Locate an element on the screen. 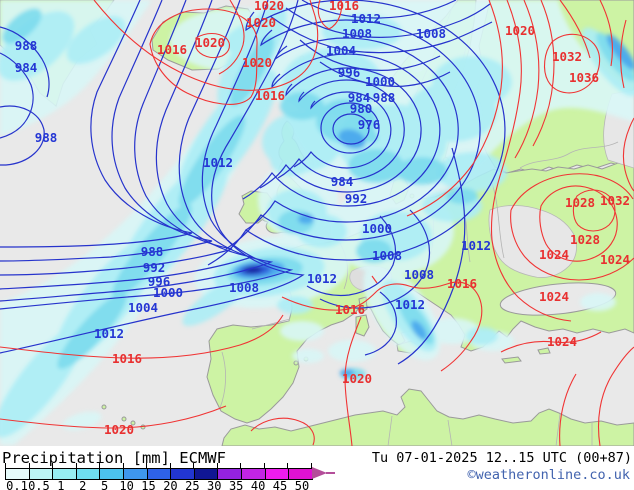 The width and height of the screenshot is (634, 490). scale-tick-label: 10 is located at coordinates (126, 484).